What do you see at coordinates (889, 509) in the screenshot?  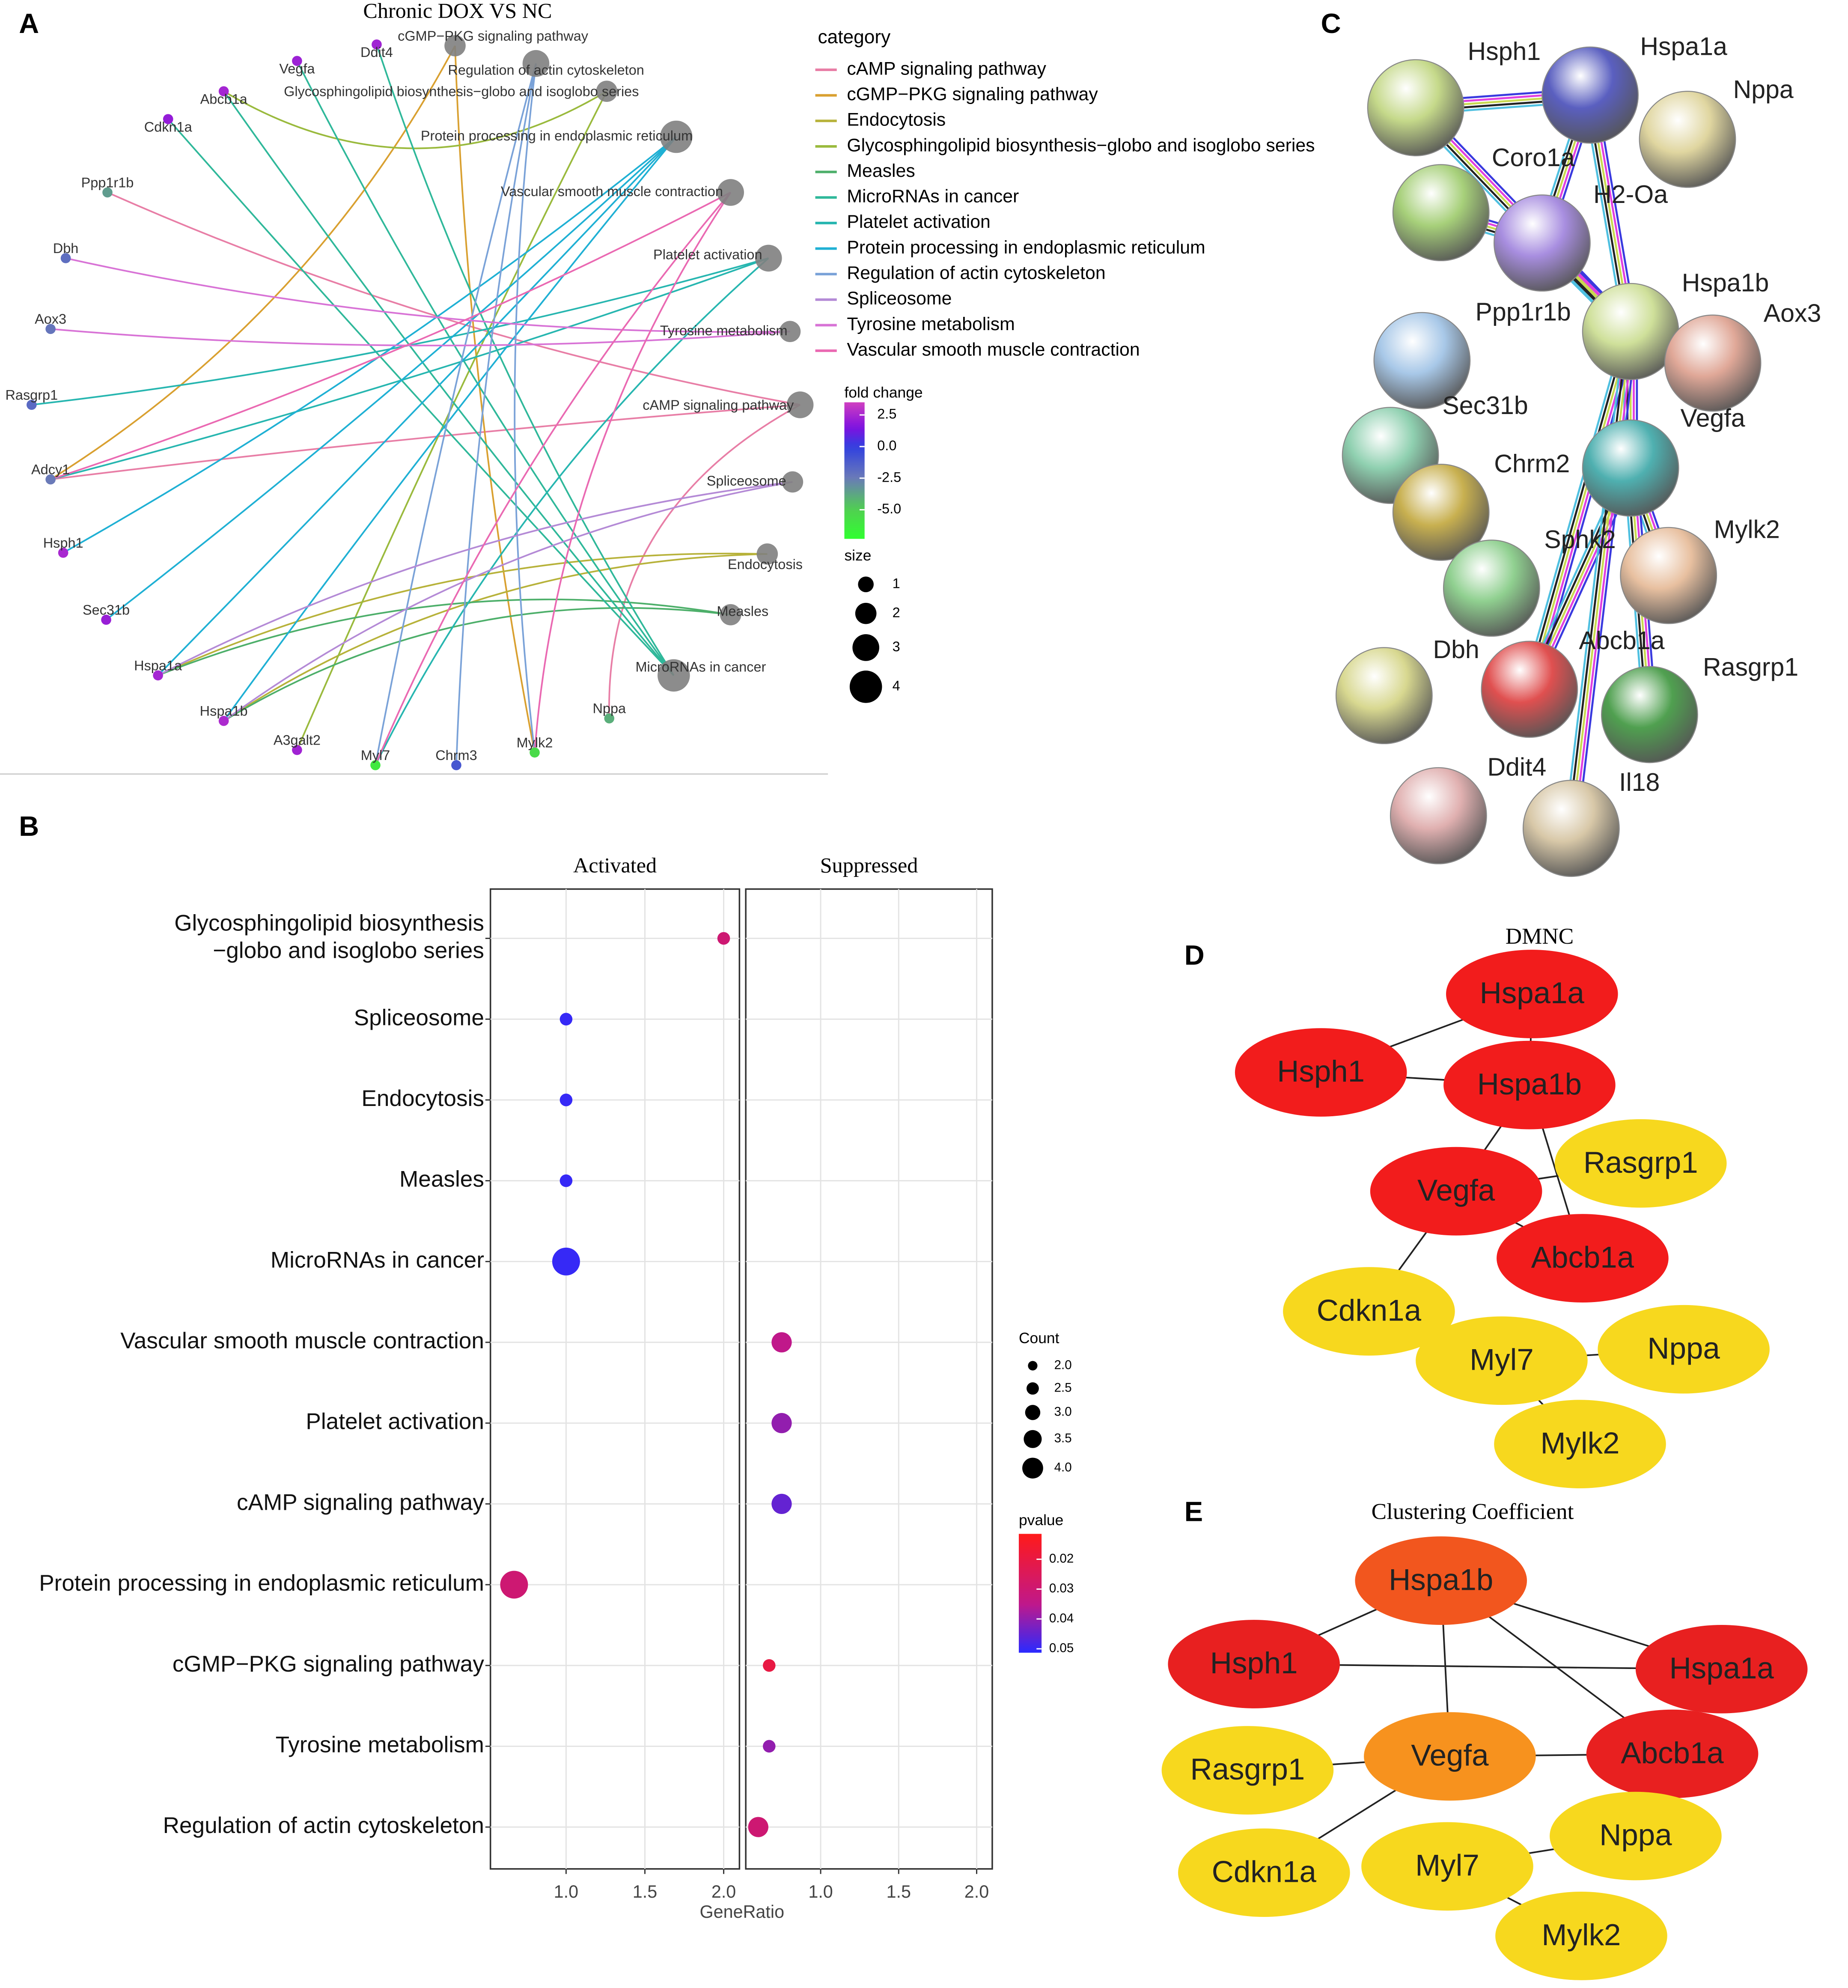 I see `colorbar-tick-label: -5.0` at bounding box center [889, 509].